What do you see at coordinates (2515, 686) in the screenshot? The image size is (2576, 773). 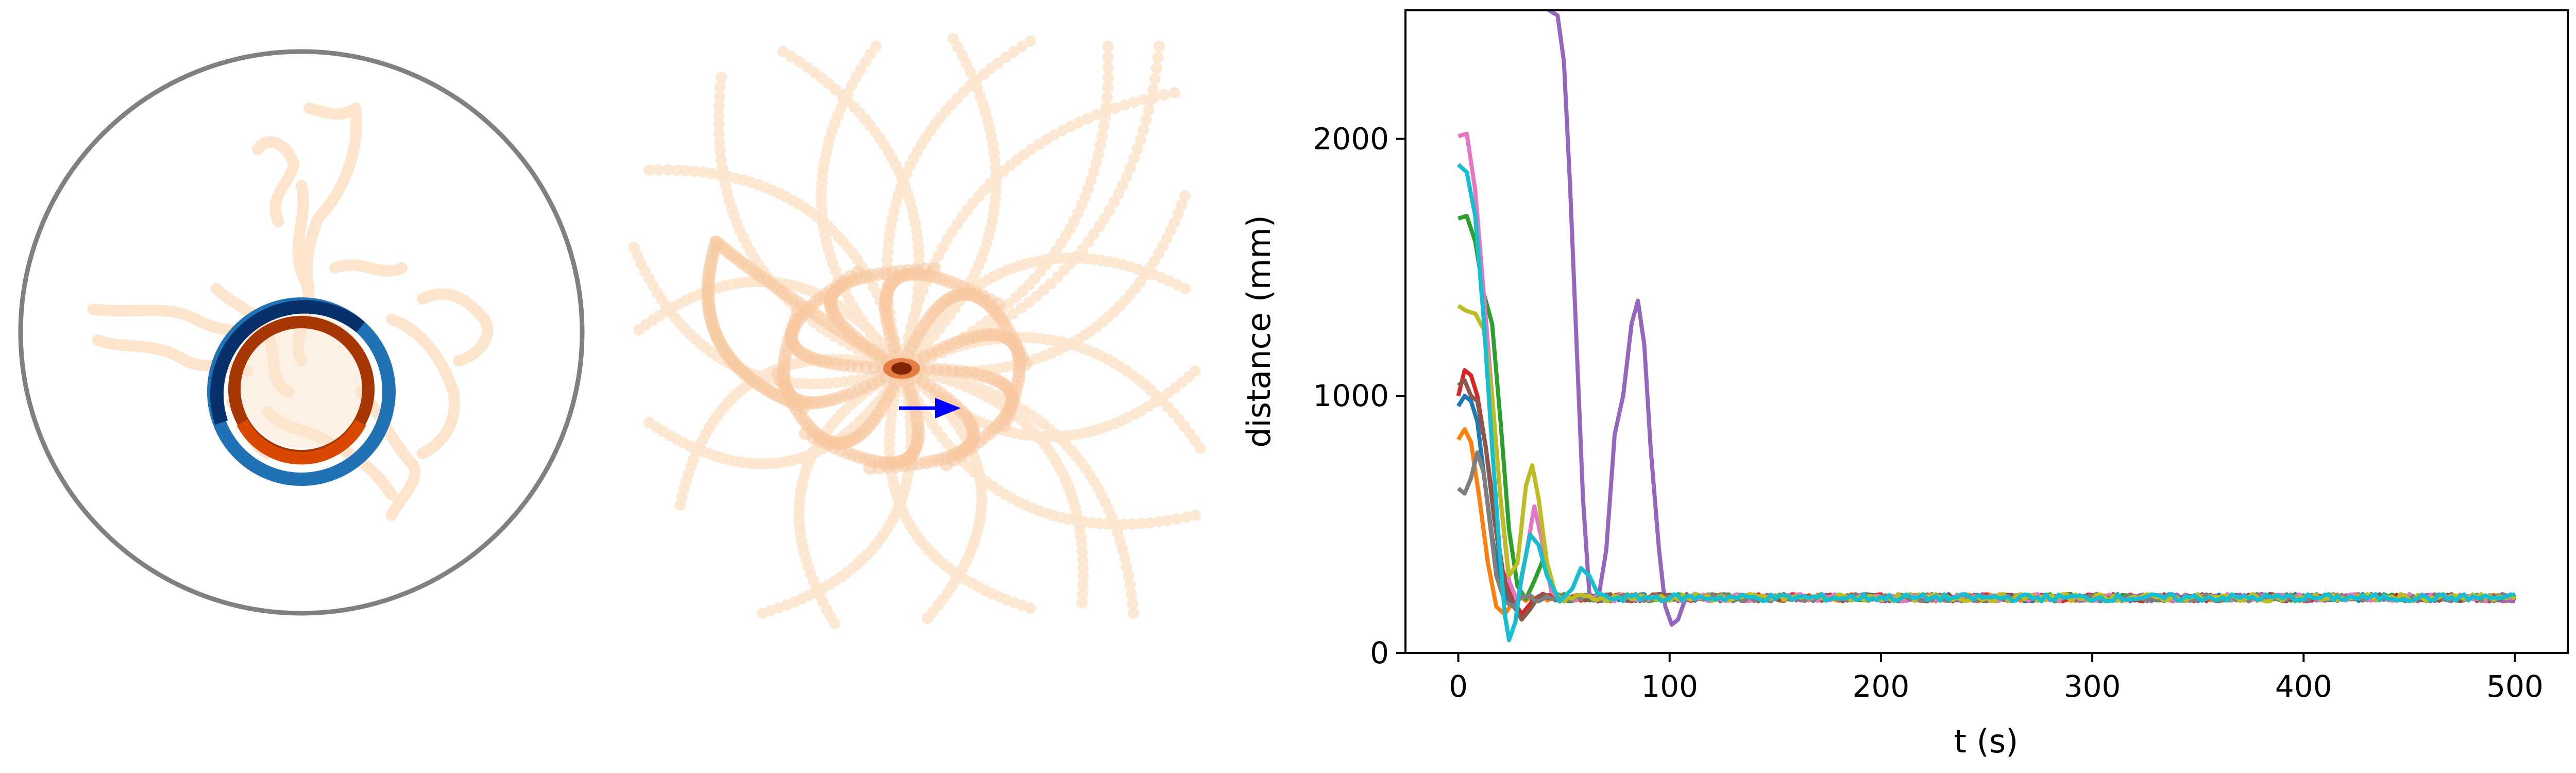 I see `x-tick-label: 500` at bounding box center [2515, 686].